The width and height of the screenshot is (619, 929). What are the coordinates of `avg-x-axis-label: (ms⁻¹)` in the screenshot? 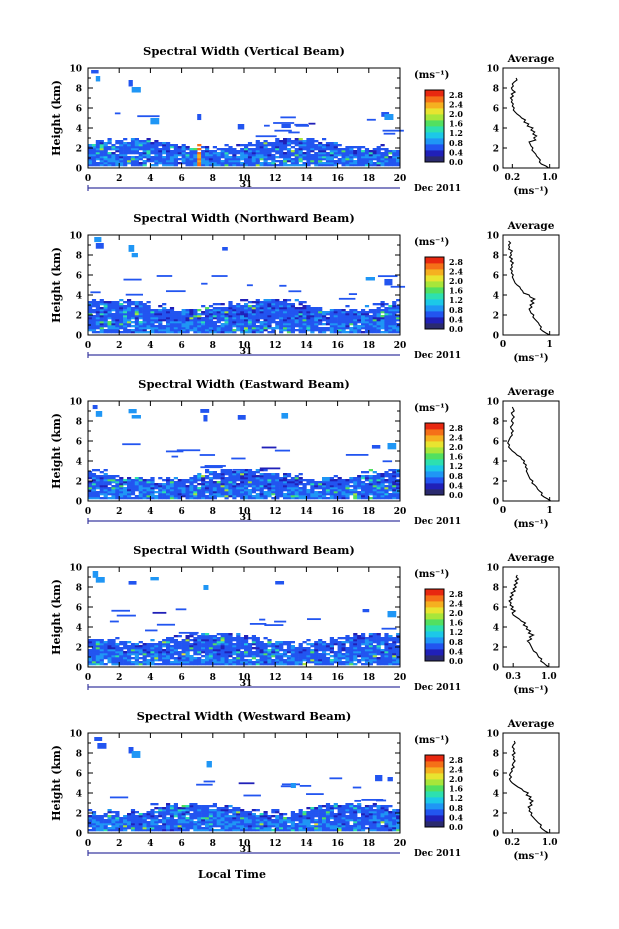 It's located at (530, 690).